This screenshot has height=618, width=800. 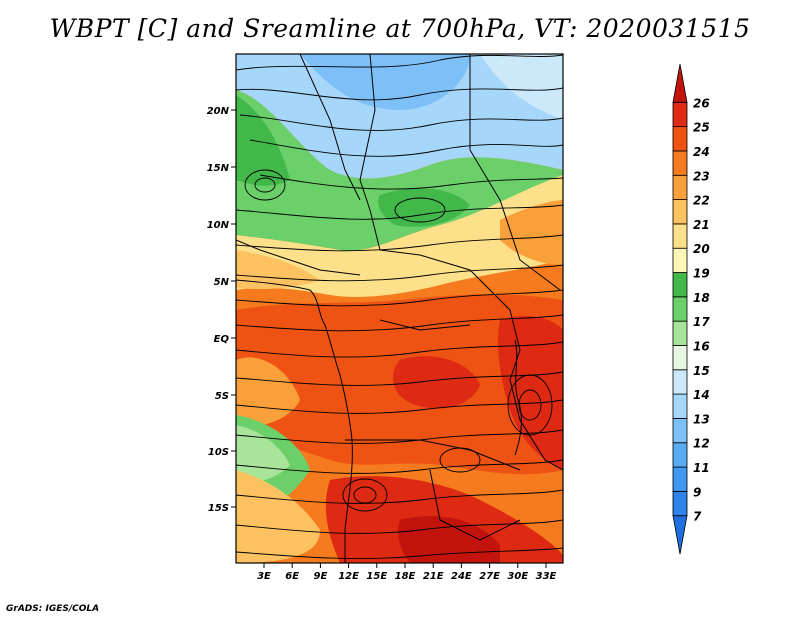 I want to click on colorbar-label: 23, so click(x=701, y=176).